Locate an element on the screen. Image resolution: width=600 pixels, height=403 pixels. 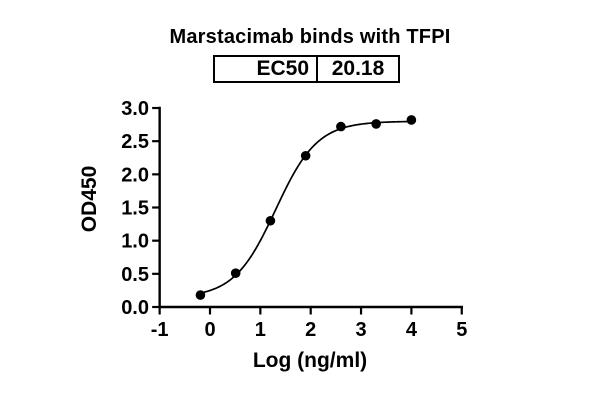
ec50-table: EC50 20.18 is located at coordinates (306, 69).